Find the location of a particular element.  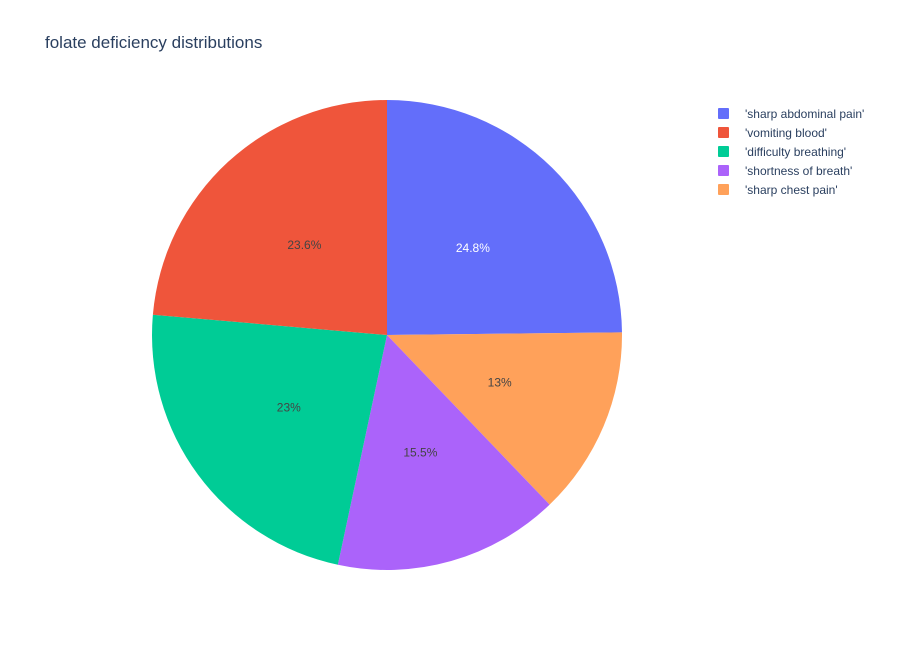

legend-item: 'shortness of breath' is located at coordinates (791, 170).